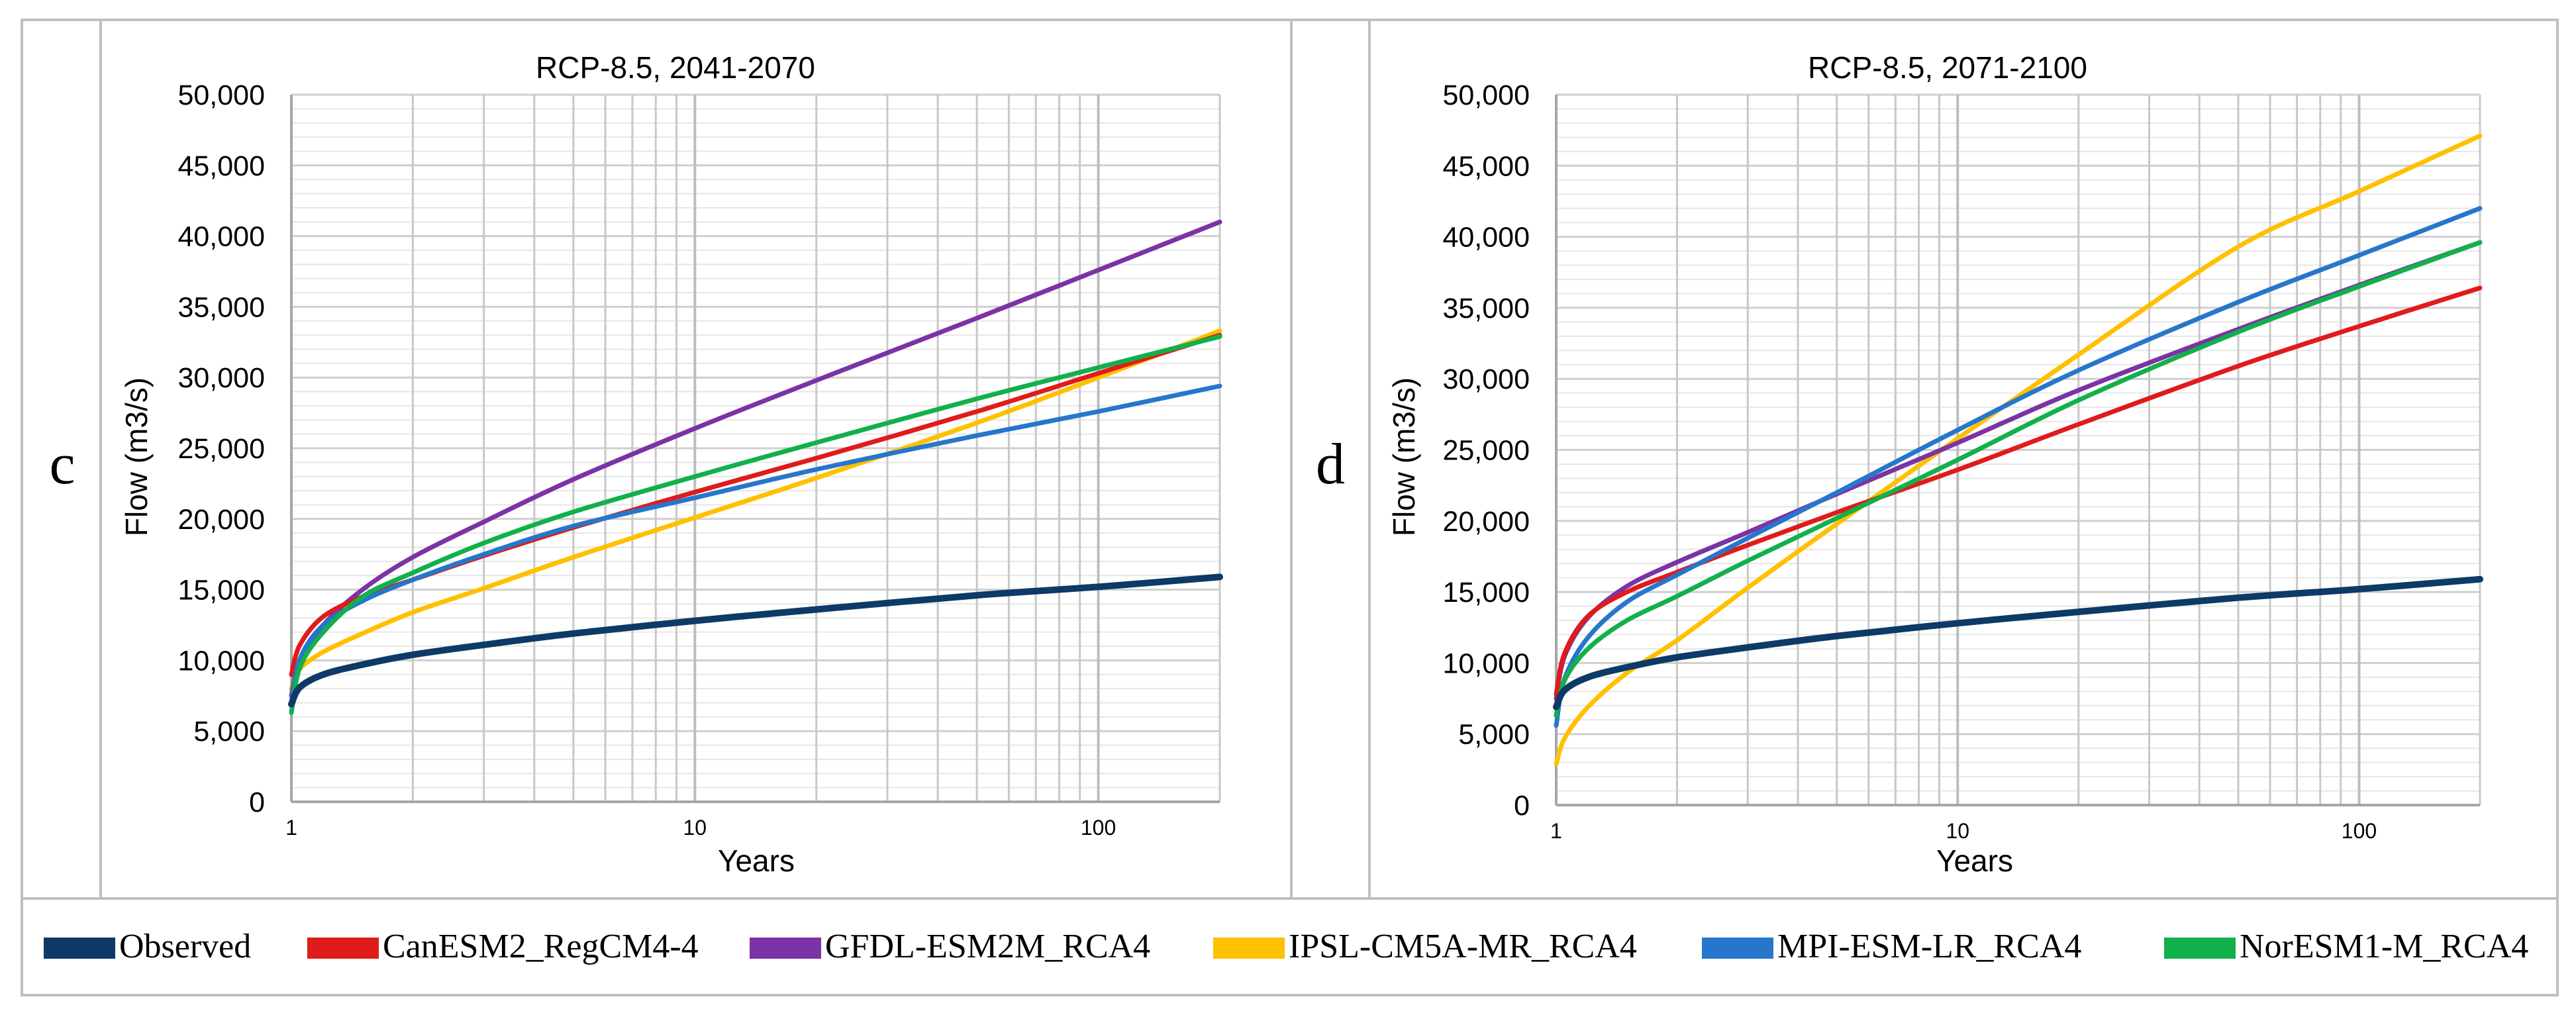 Image resolution: width=2576 pixels, height=1015 pixels. What do you see at coordinates (1249, 948) in the screenshot?
I see `legend-swatch-ipsl` at bounding box center [1249, 948].